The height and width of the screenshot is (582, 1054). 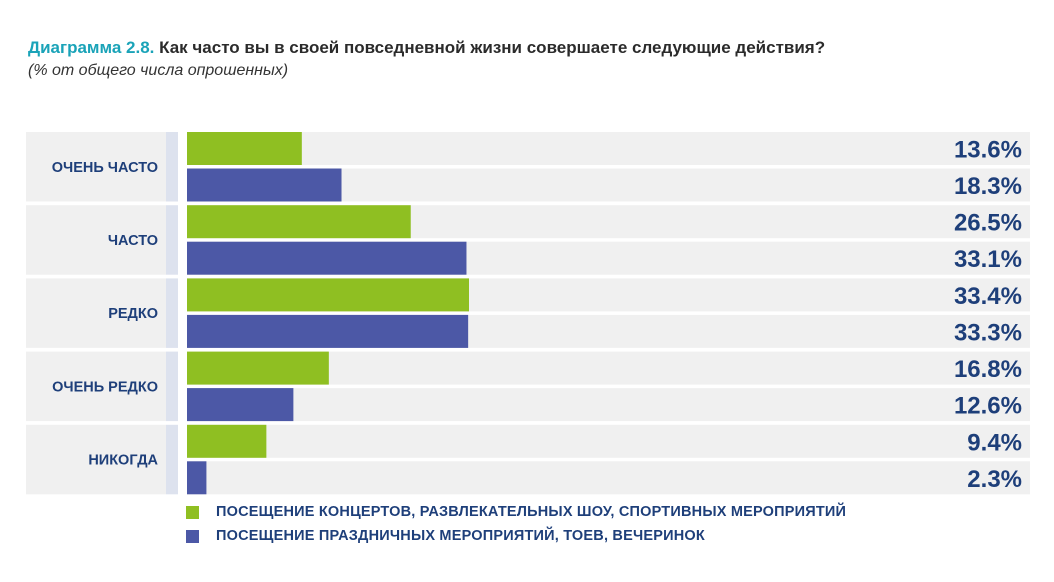 What do you see at coordinates (133, 314) in the screenshot?
I see `category-label: РЕДКО` at bounding box center [133, 314].